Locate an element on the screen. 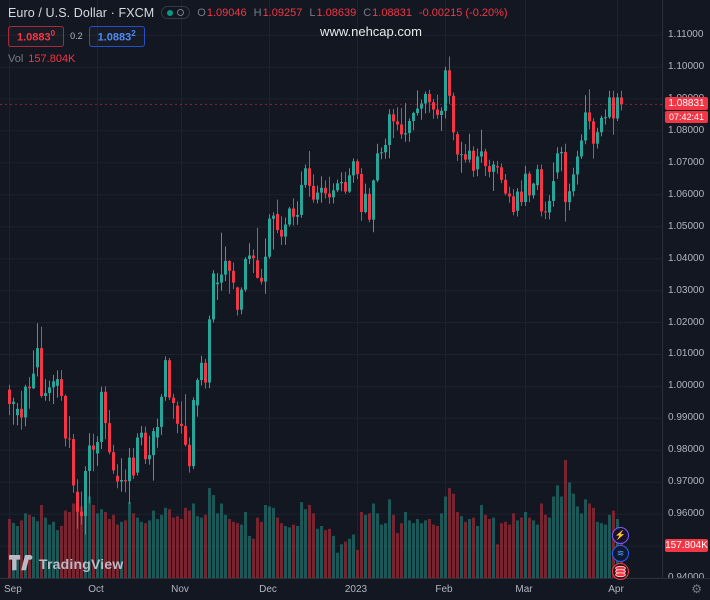 The width and height of the screenshot is (710, 600). sell-price-button: 1.08830 is located at coordinates (36, 36).